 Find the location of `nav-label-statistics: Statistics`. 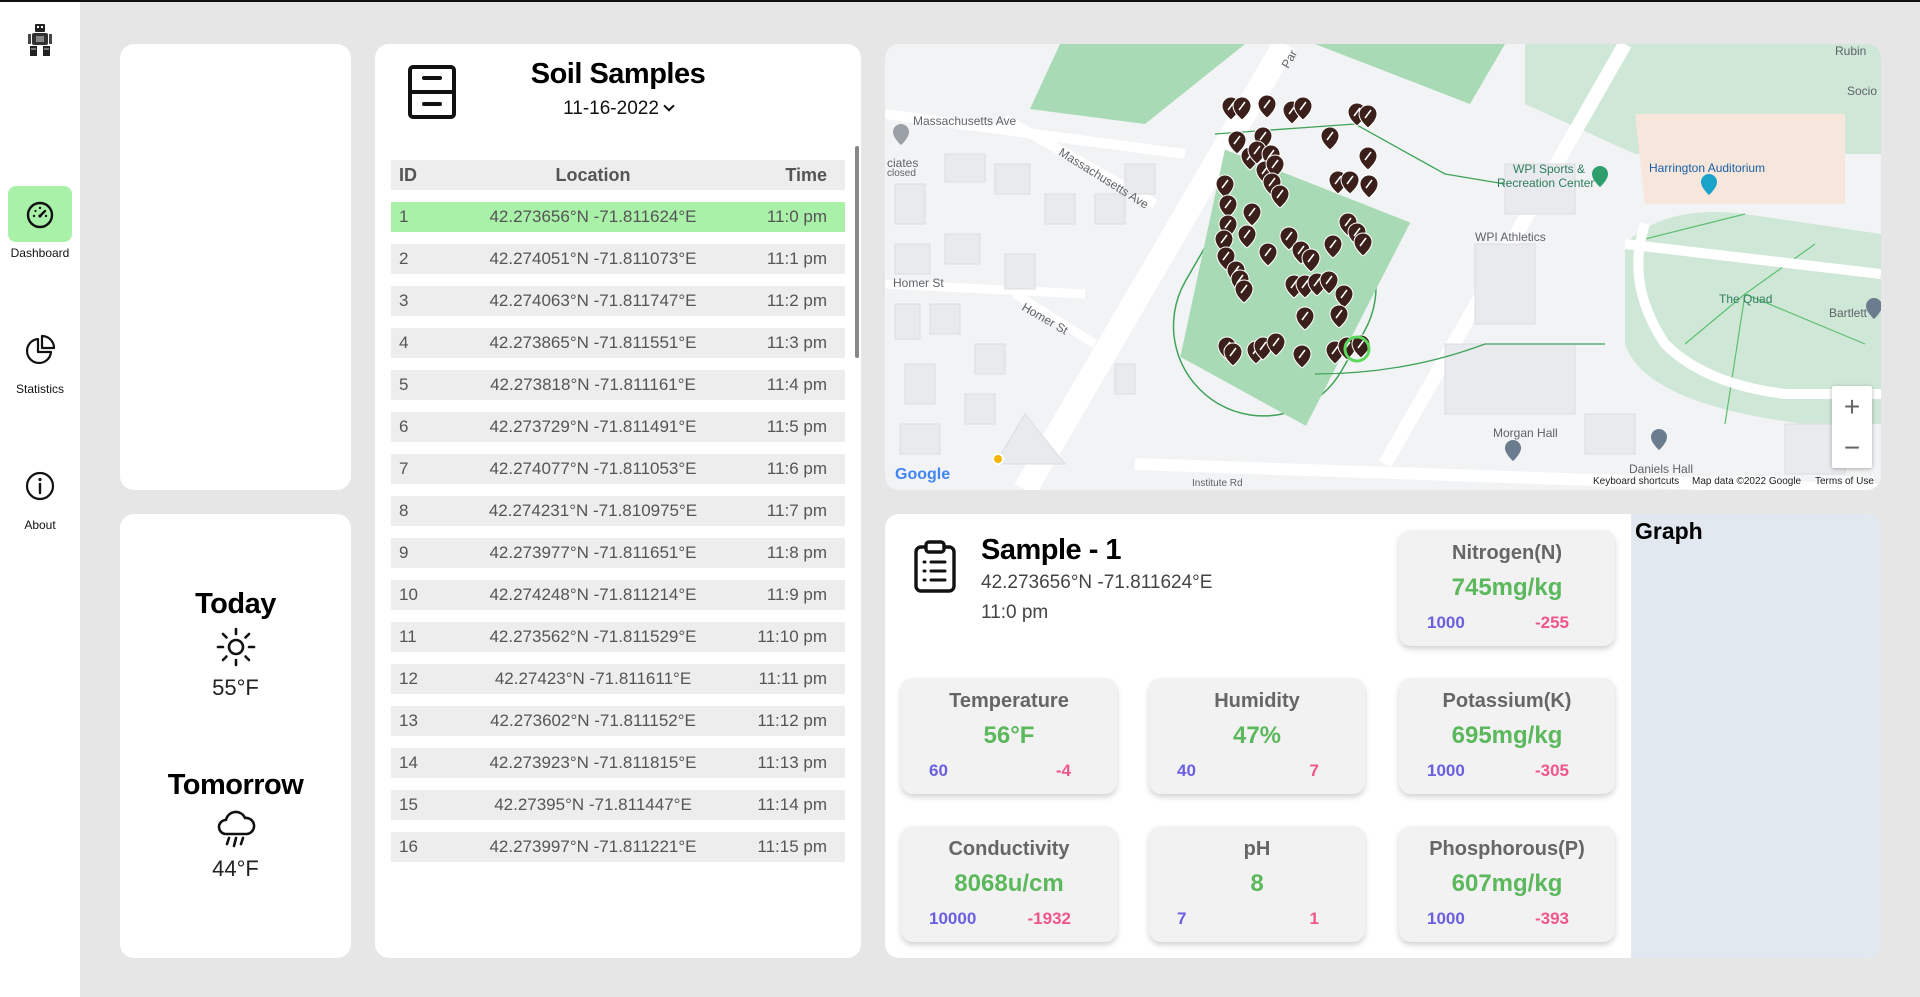

nav-label-statistics: Statistics is located at coordinates (39, 389).